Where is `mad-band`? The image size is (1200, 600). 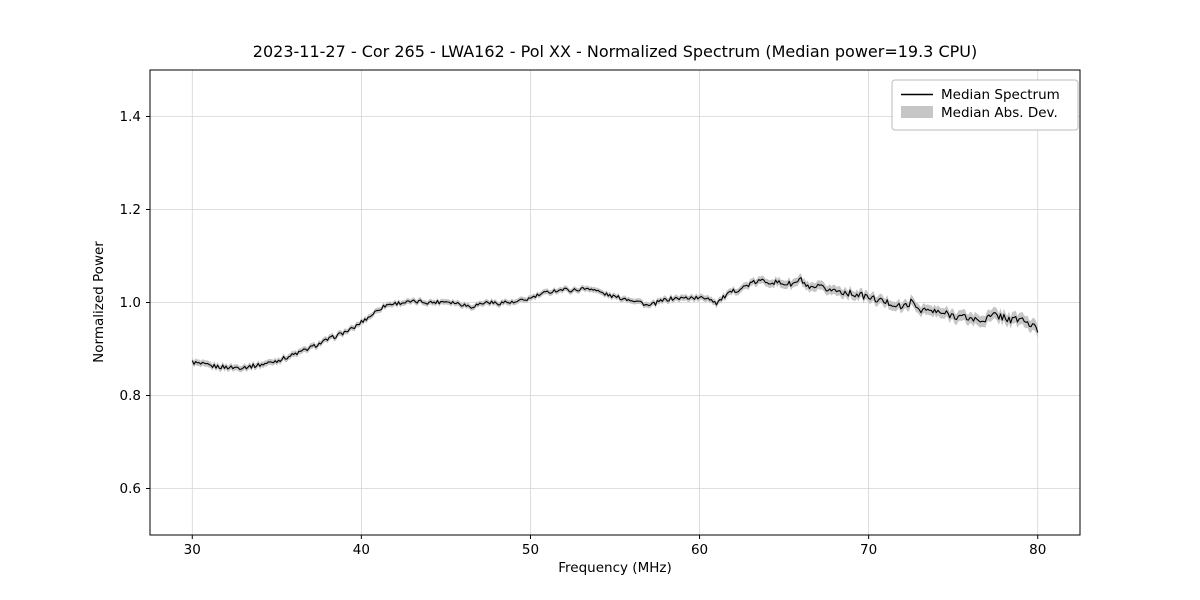
mad-band is located at coordinates (615, 323).